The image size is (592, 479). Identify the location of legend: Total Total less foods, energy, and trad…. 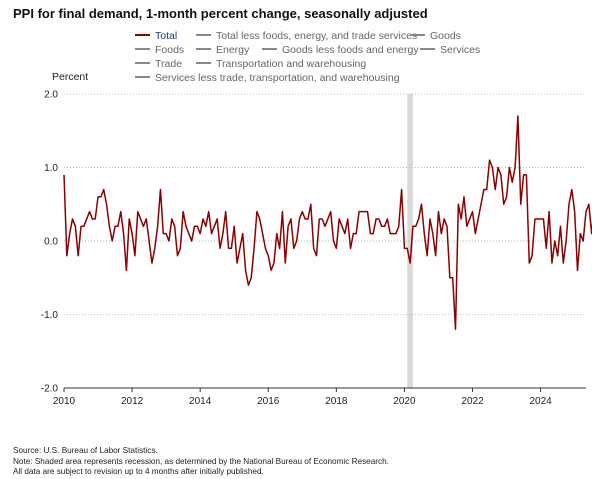
(296, 58).